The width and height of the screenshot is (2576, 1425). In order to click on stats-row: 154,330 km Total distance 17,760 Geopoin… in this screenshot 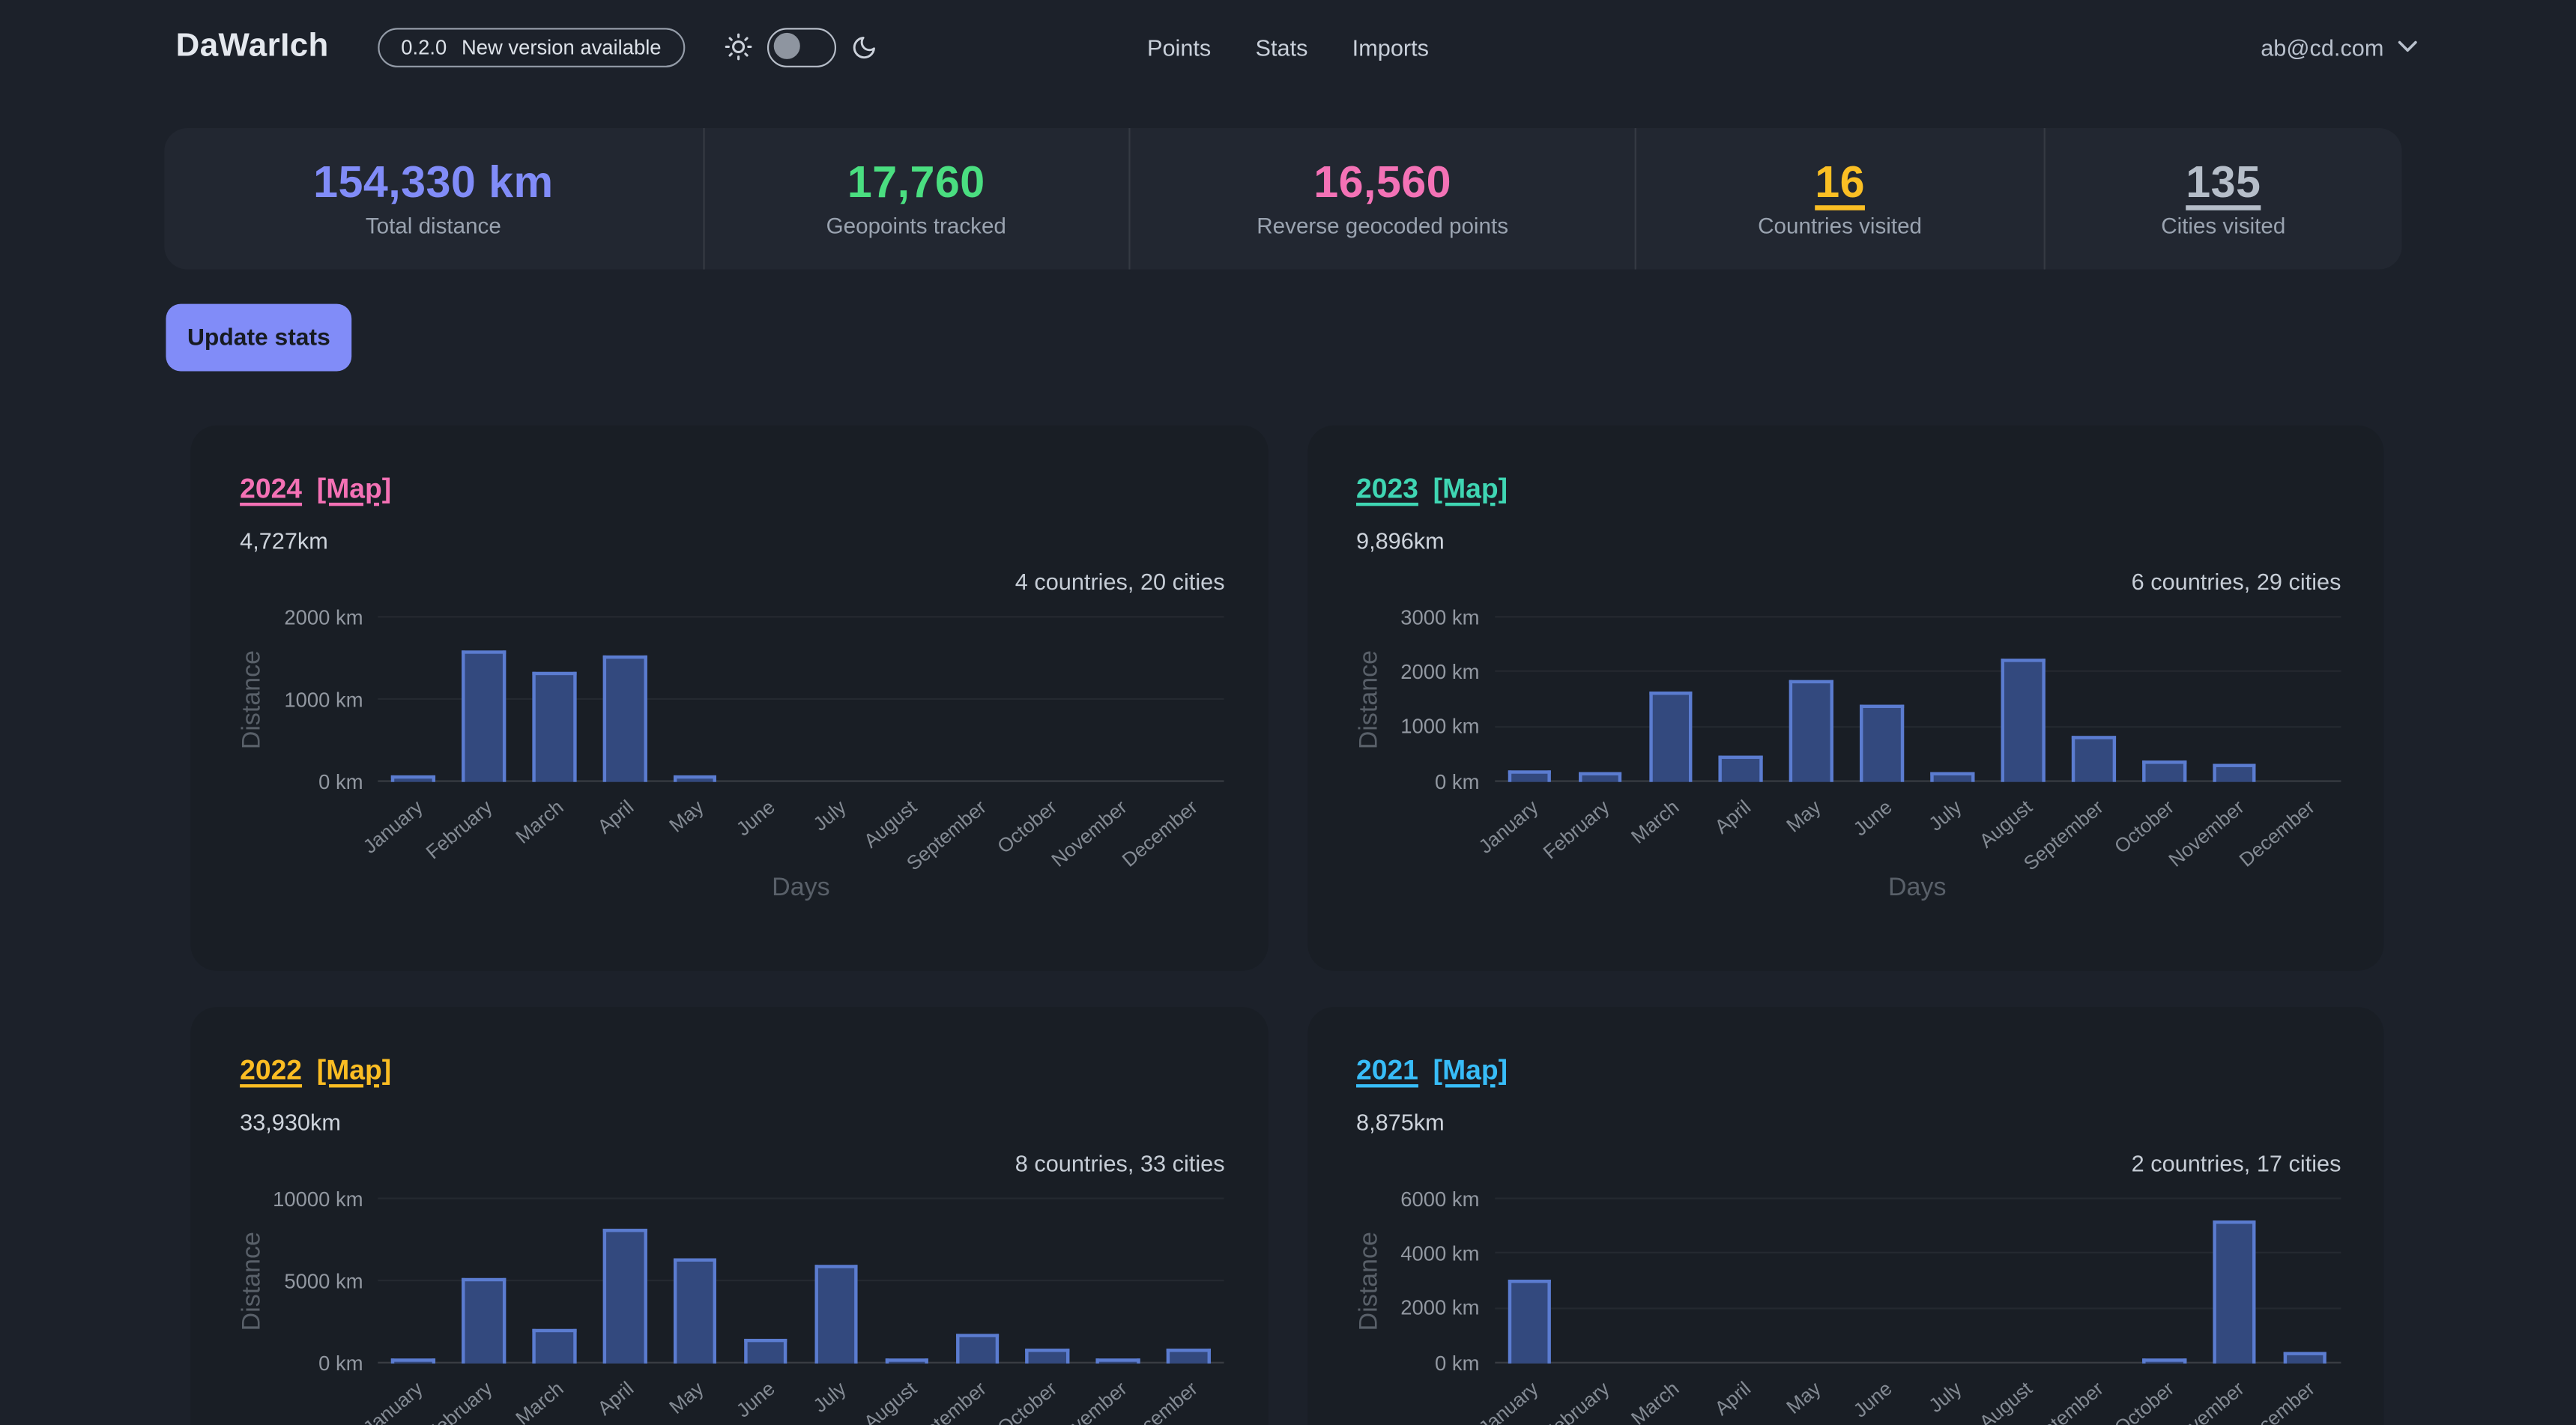, I will do `click(1283, 199)`.